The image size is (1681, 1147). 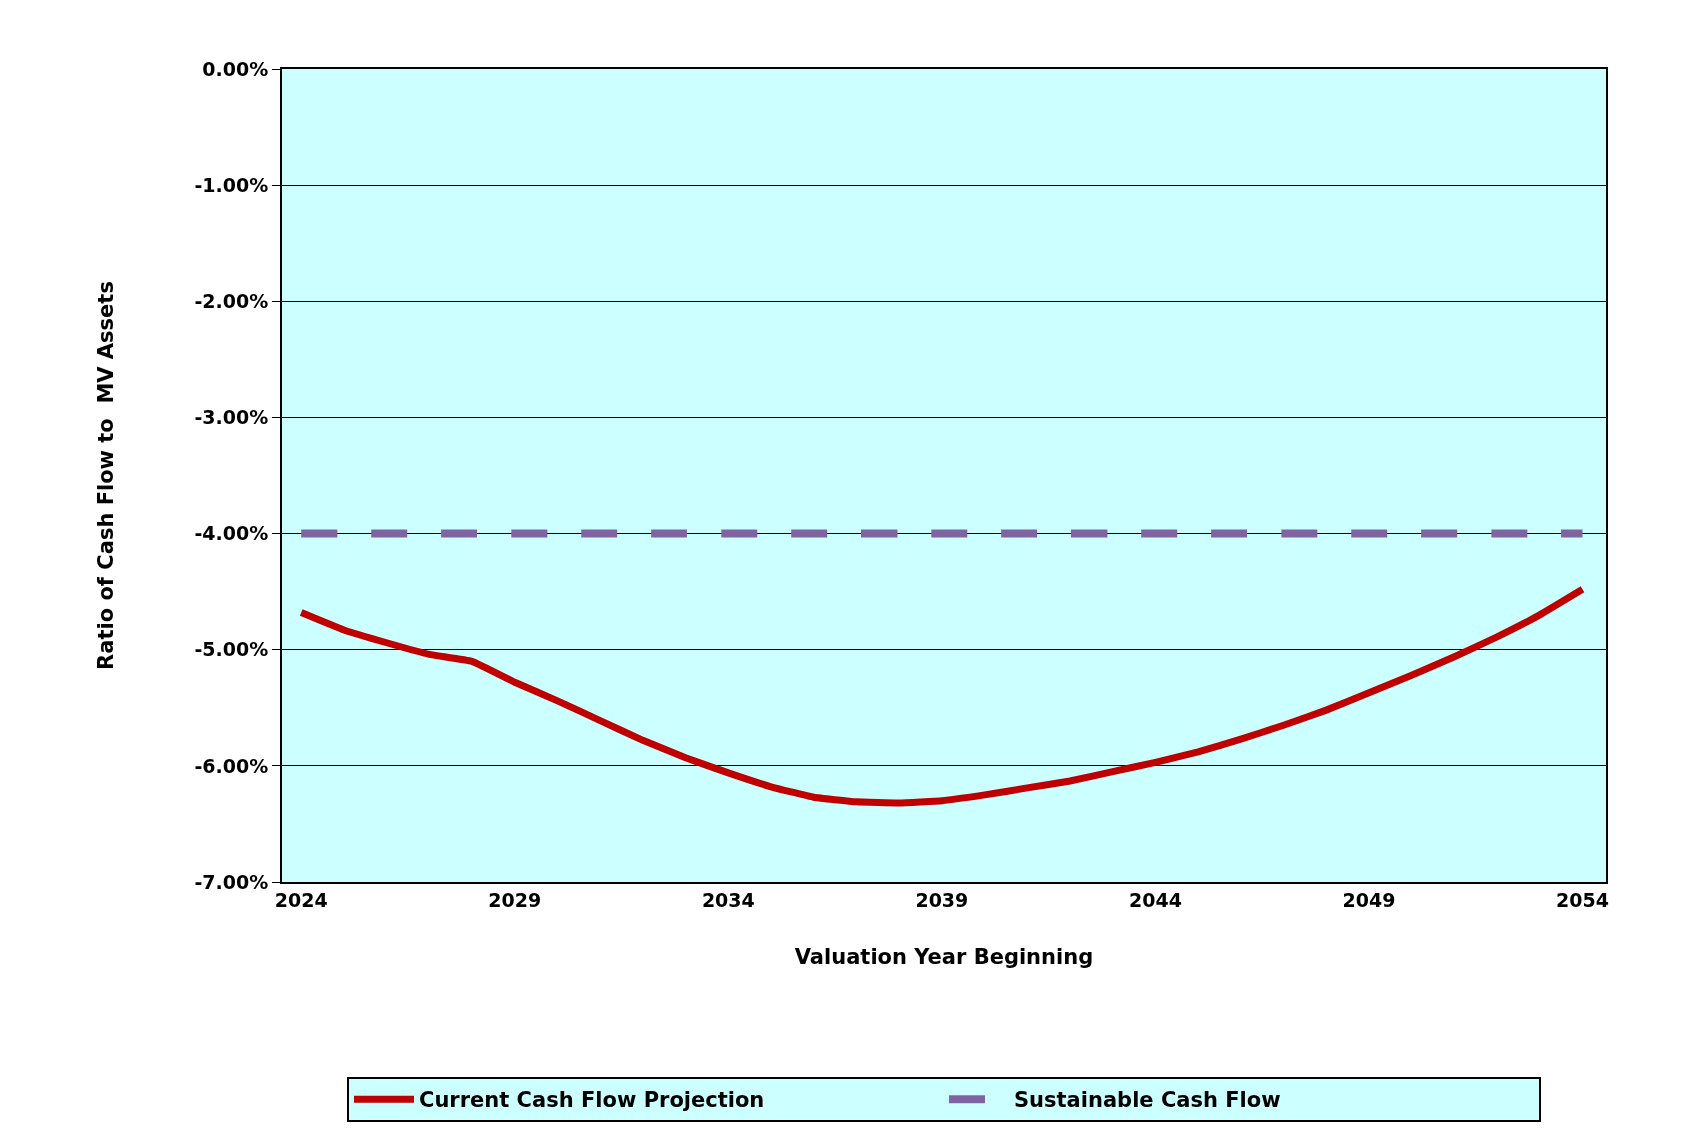 I want to click on y-tick-label: -1.00%, so click(x=231, y=184).